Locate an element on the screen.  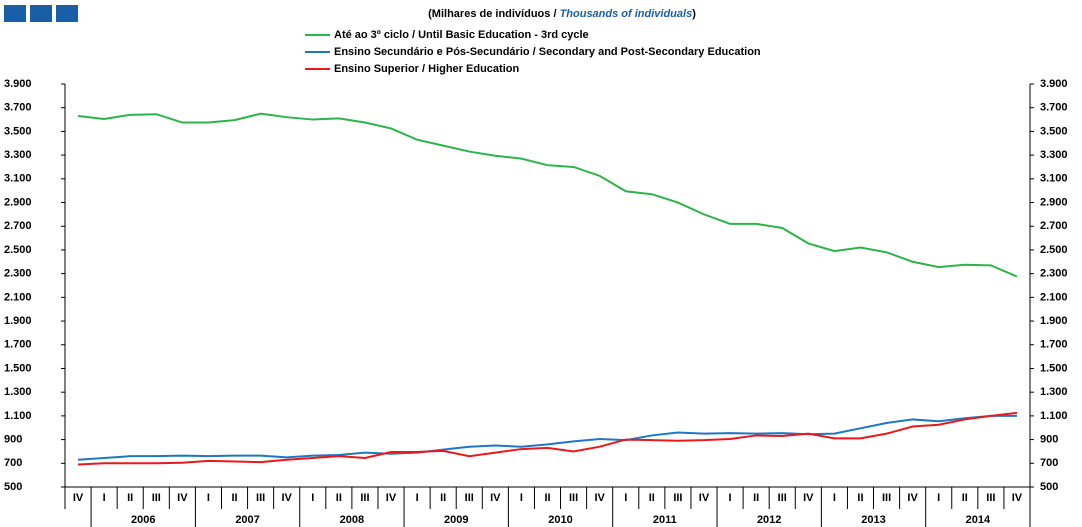
legend-label: Ensino Superior / Higher Education is located at coordinates (426, 69).